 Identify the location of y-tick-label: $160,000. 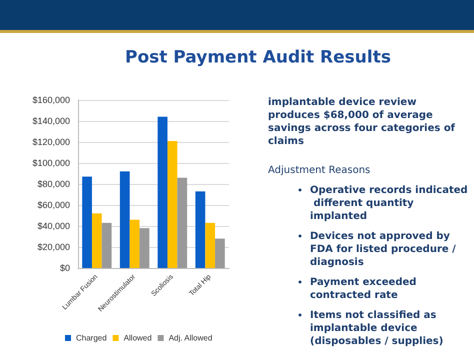
(51, 100).